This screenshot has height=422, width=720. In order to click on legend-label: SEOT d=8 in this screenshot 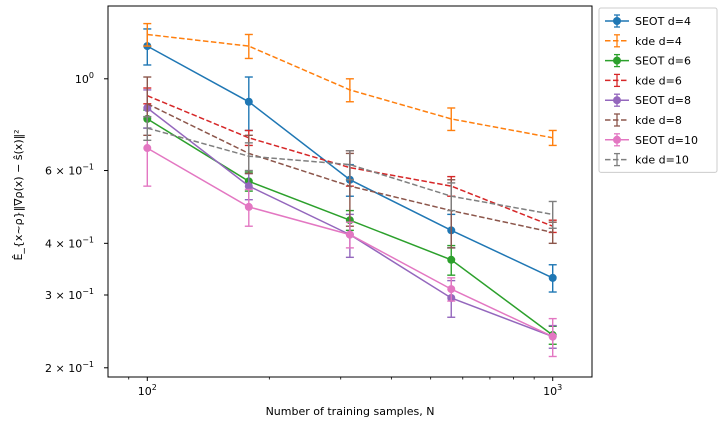, I will do `click(663, 100)`.